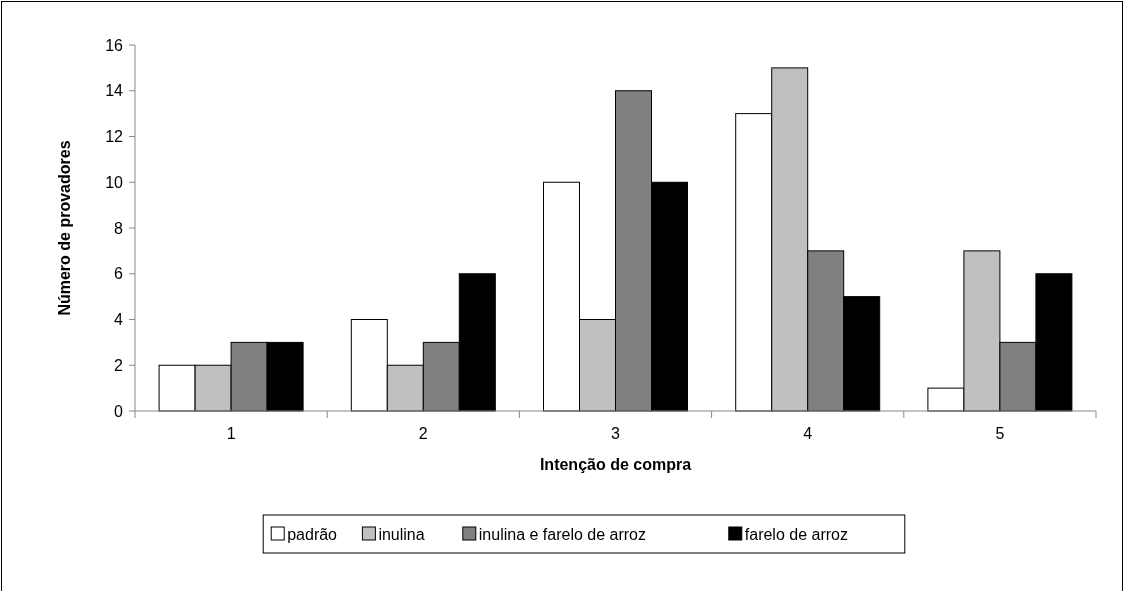 The width and height of the screenshot is (1124, 591). I want to click on y-tick-label: 0, so click(119, 411).